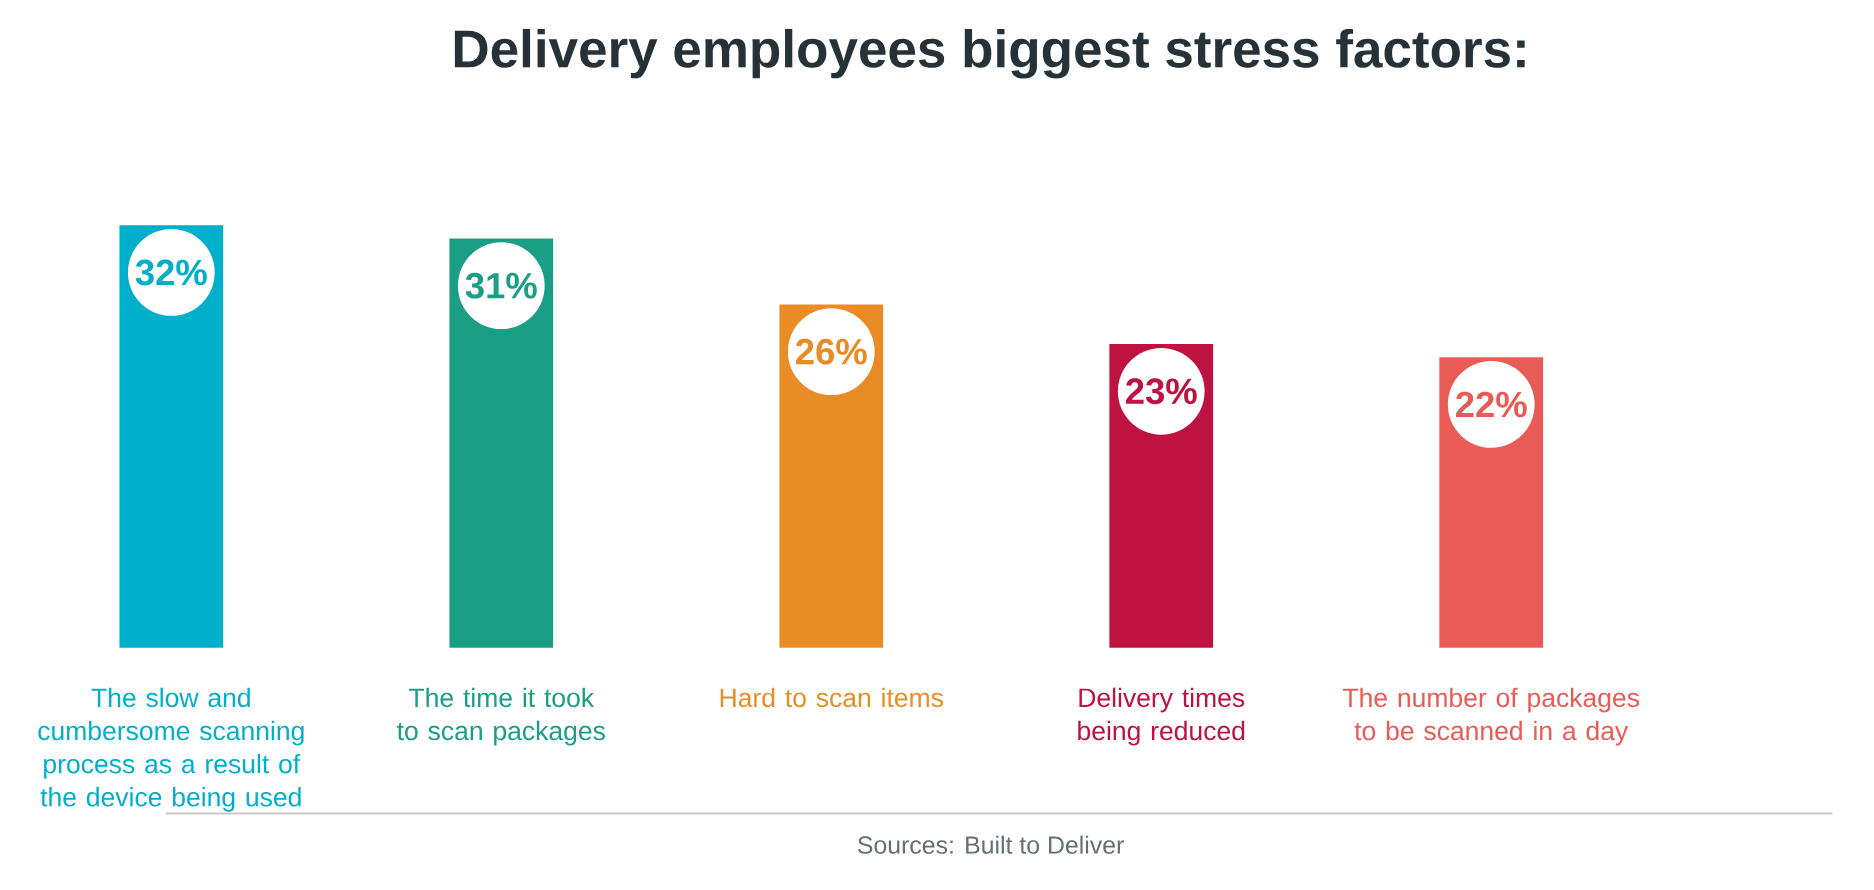 The width and height of the screenshot is (1874, 890). Describe the element at coordinates (991, 844) in the screenshot. I see `source-note: Sources: Built to Deliver` at that location.